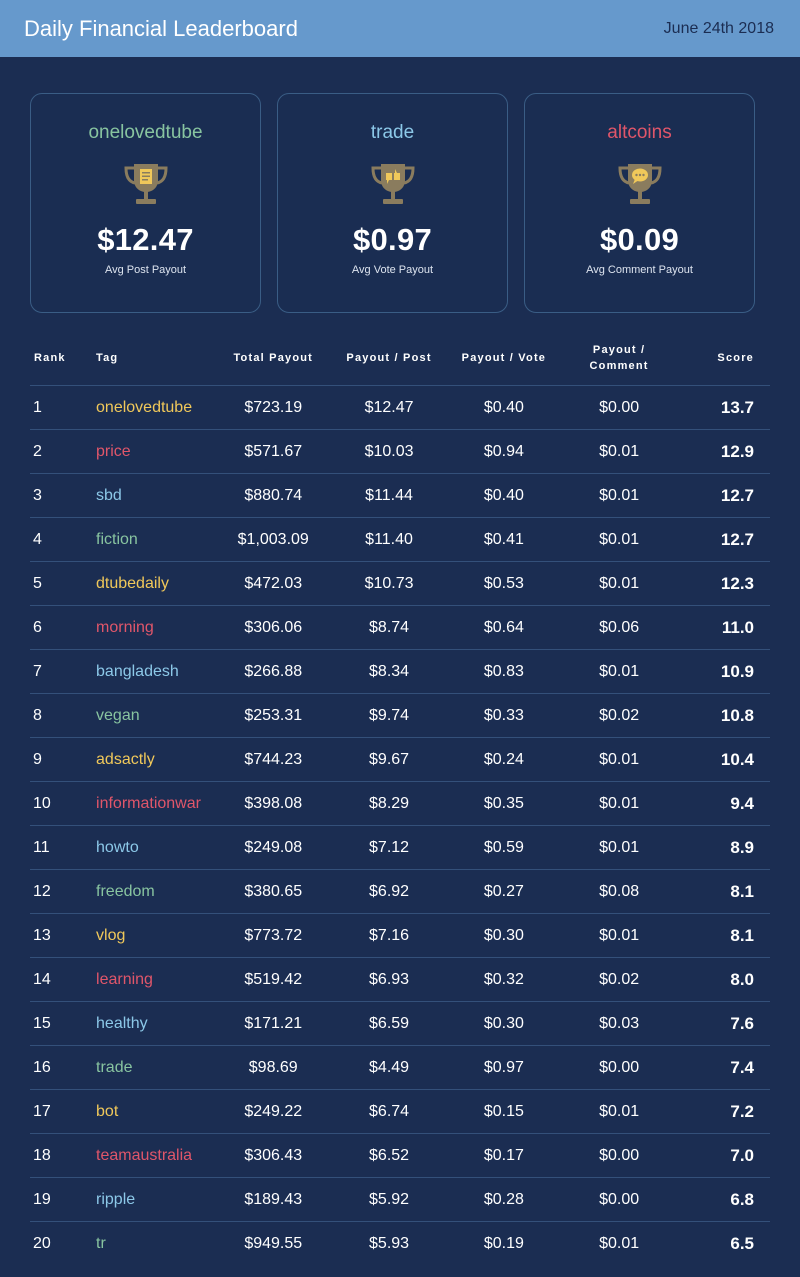 This screenshot has width=800, height=1277. I want to click on payout-per-post-cell: $8.74, so click(389, 627).